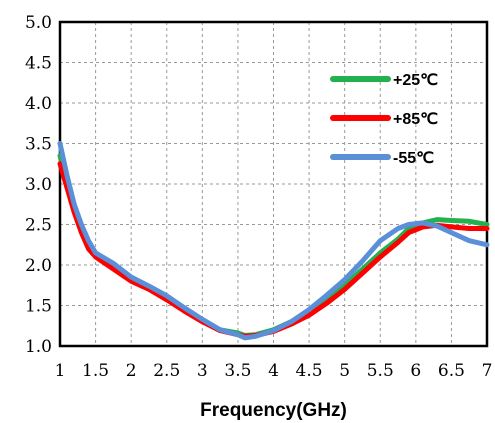 The height and width of the screenshot is (423, 495). I want to click on legend-label: +25℃, so click(415, 80).